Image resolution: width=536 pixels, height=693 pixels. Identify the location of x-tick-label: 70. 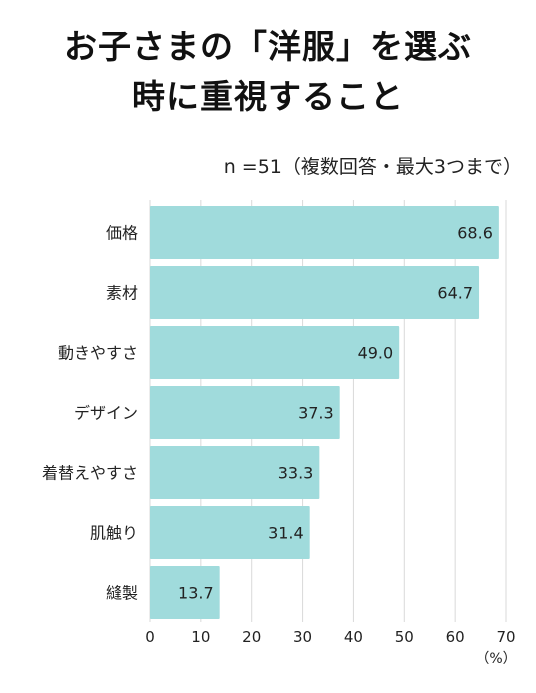
(505, 637).